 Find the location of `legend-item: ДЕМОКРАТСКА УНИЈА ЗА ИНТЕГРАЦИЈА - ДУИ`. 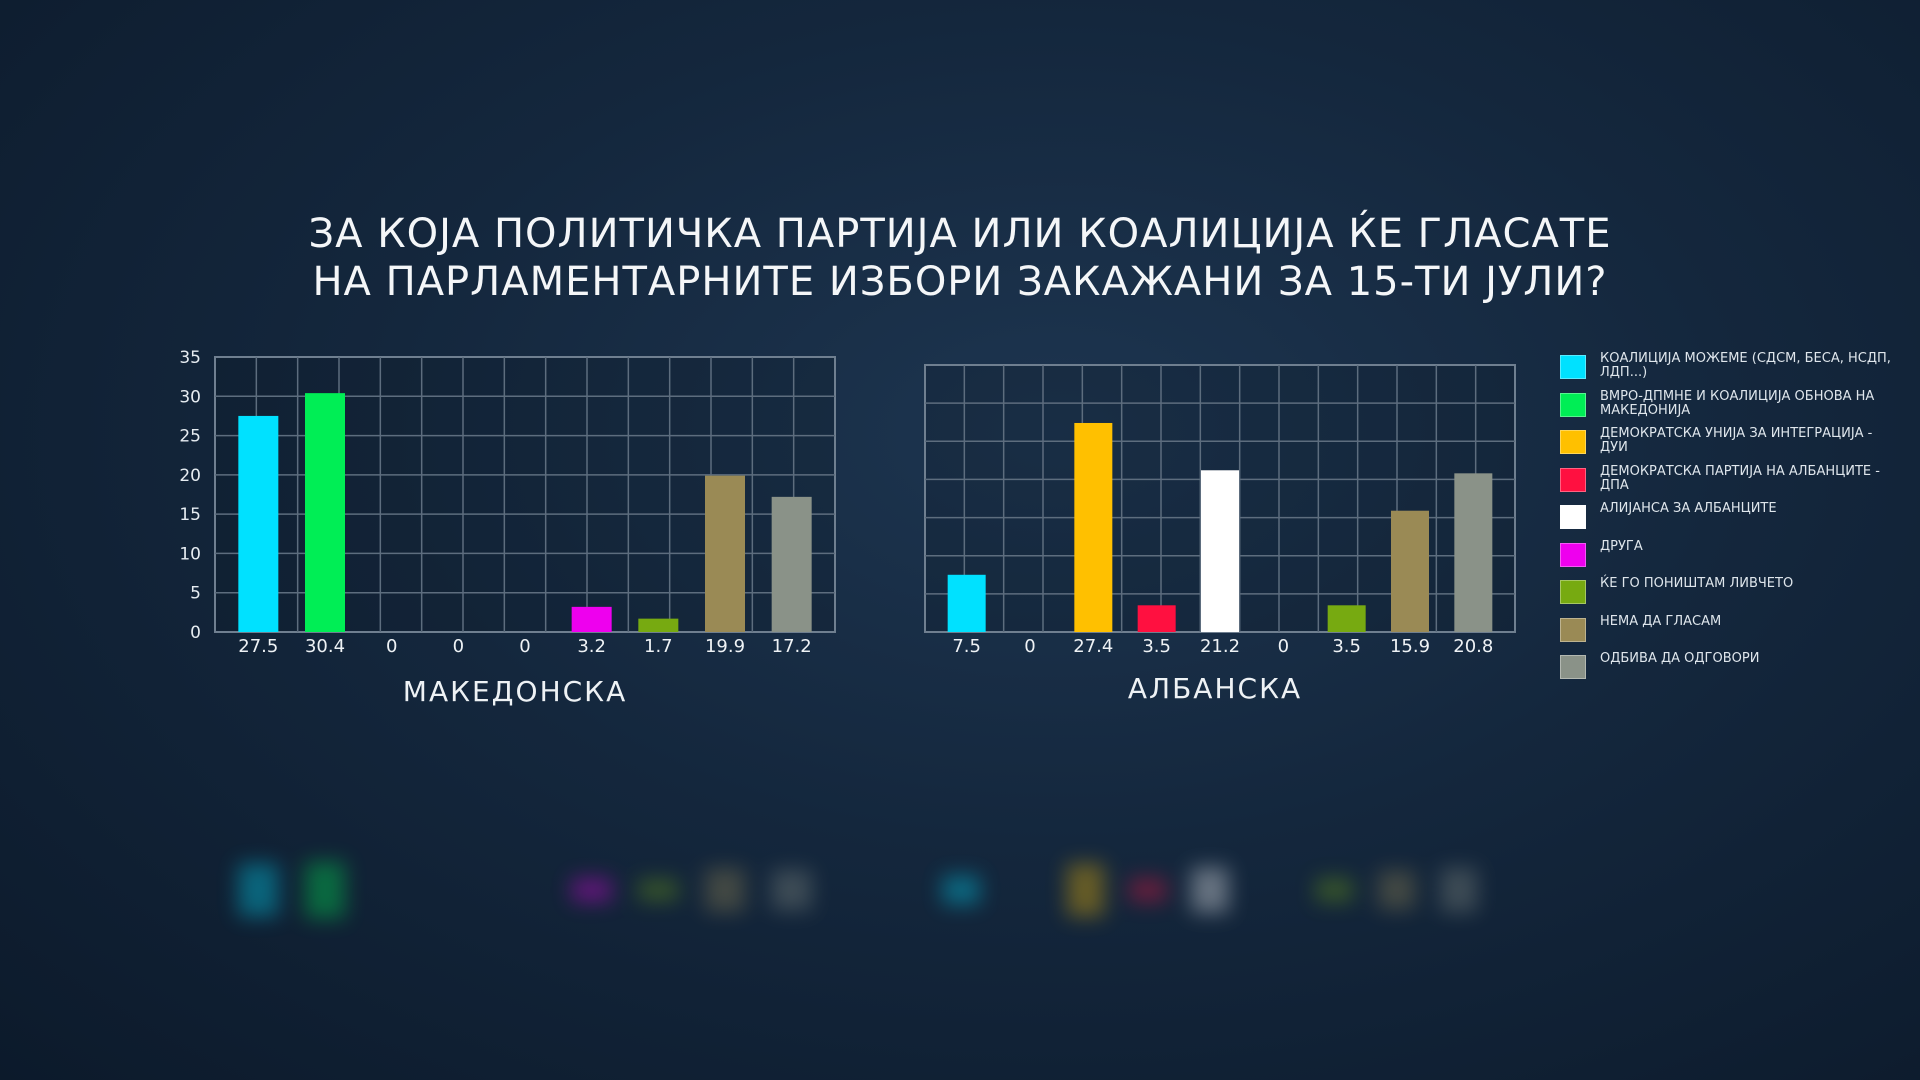

legend-item: ДЕМОКРАТСКА УНИЈА ЗА ИНТЕГРАЦИЈА - ДУИ is located at coordinates (1740, 446).